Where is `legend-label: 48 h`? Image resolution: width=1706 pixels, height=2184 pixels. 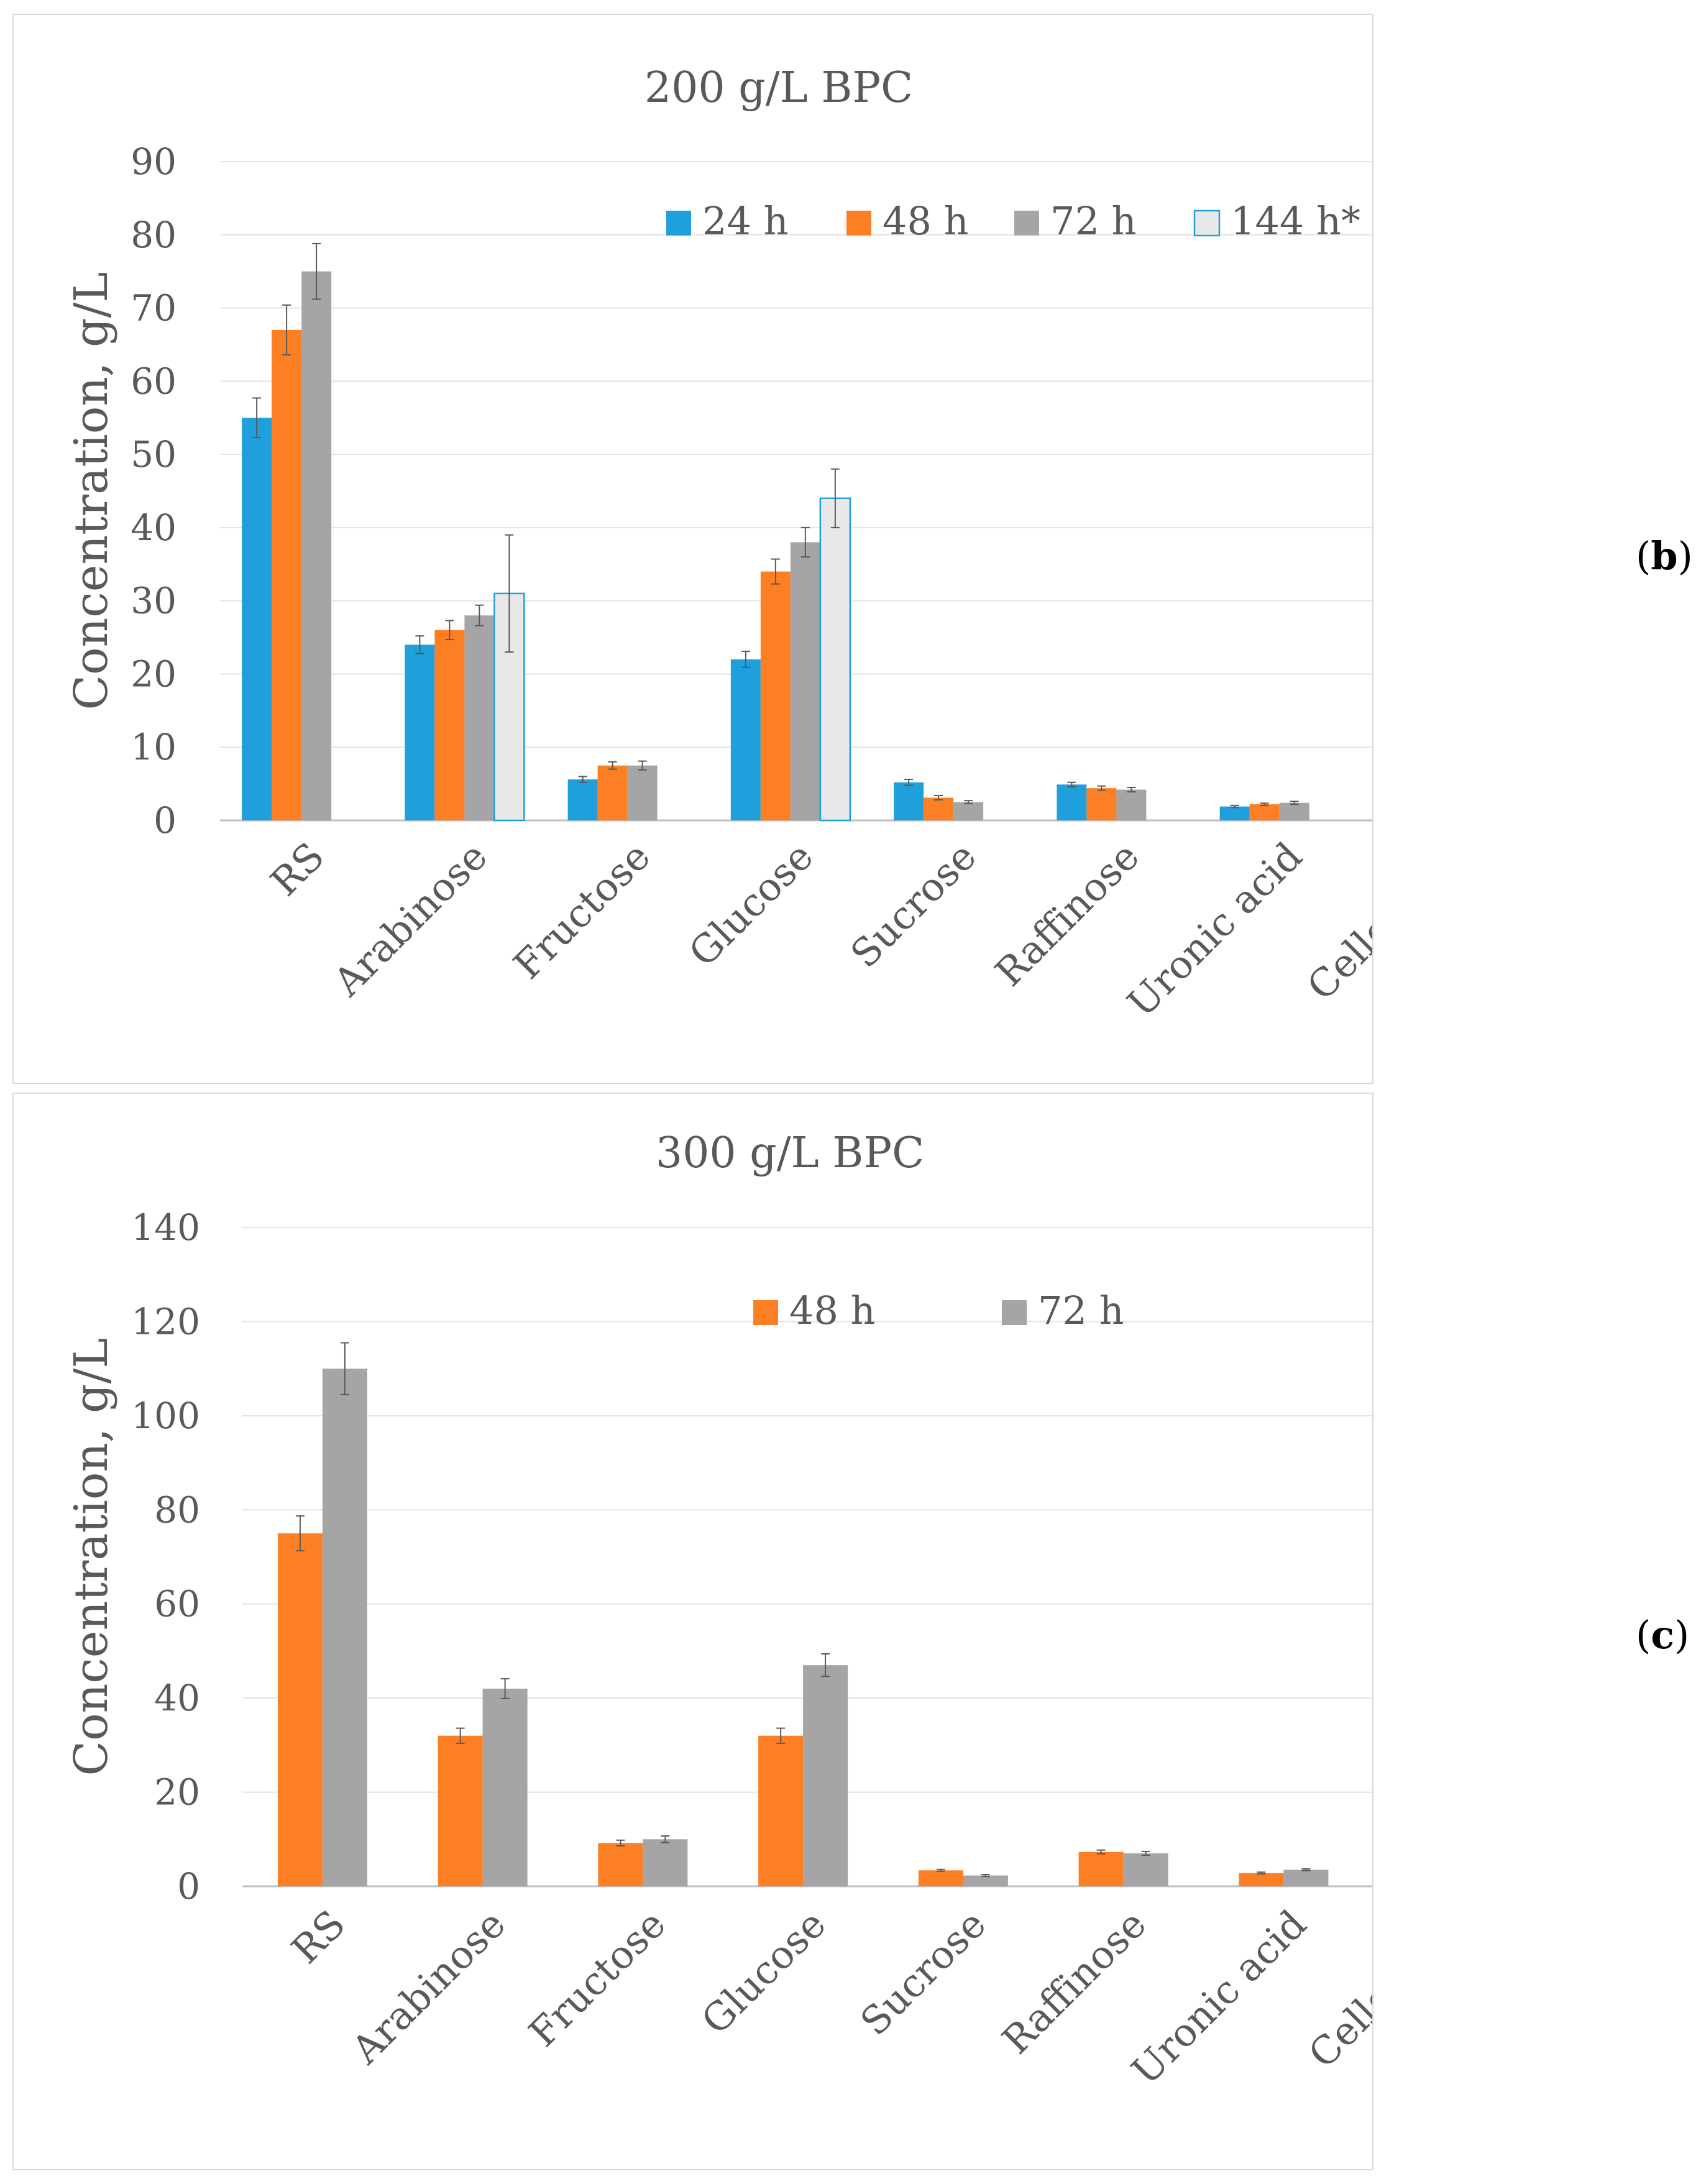 legend-label: 48 h is located at coordinates (832, 1310).